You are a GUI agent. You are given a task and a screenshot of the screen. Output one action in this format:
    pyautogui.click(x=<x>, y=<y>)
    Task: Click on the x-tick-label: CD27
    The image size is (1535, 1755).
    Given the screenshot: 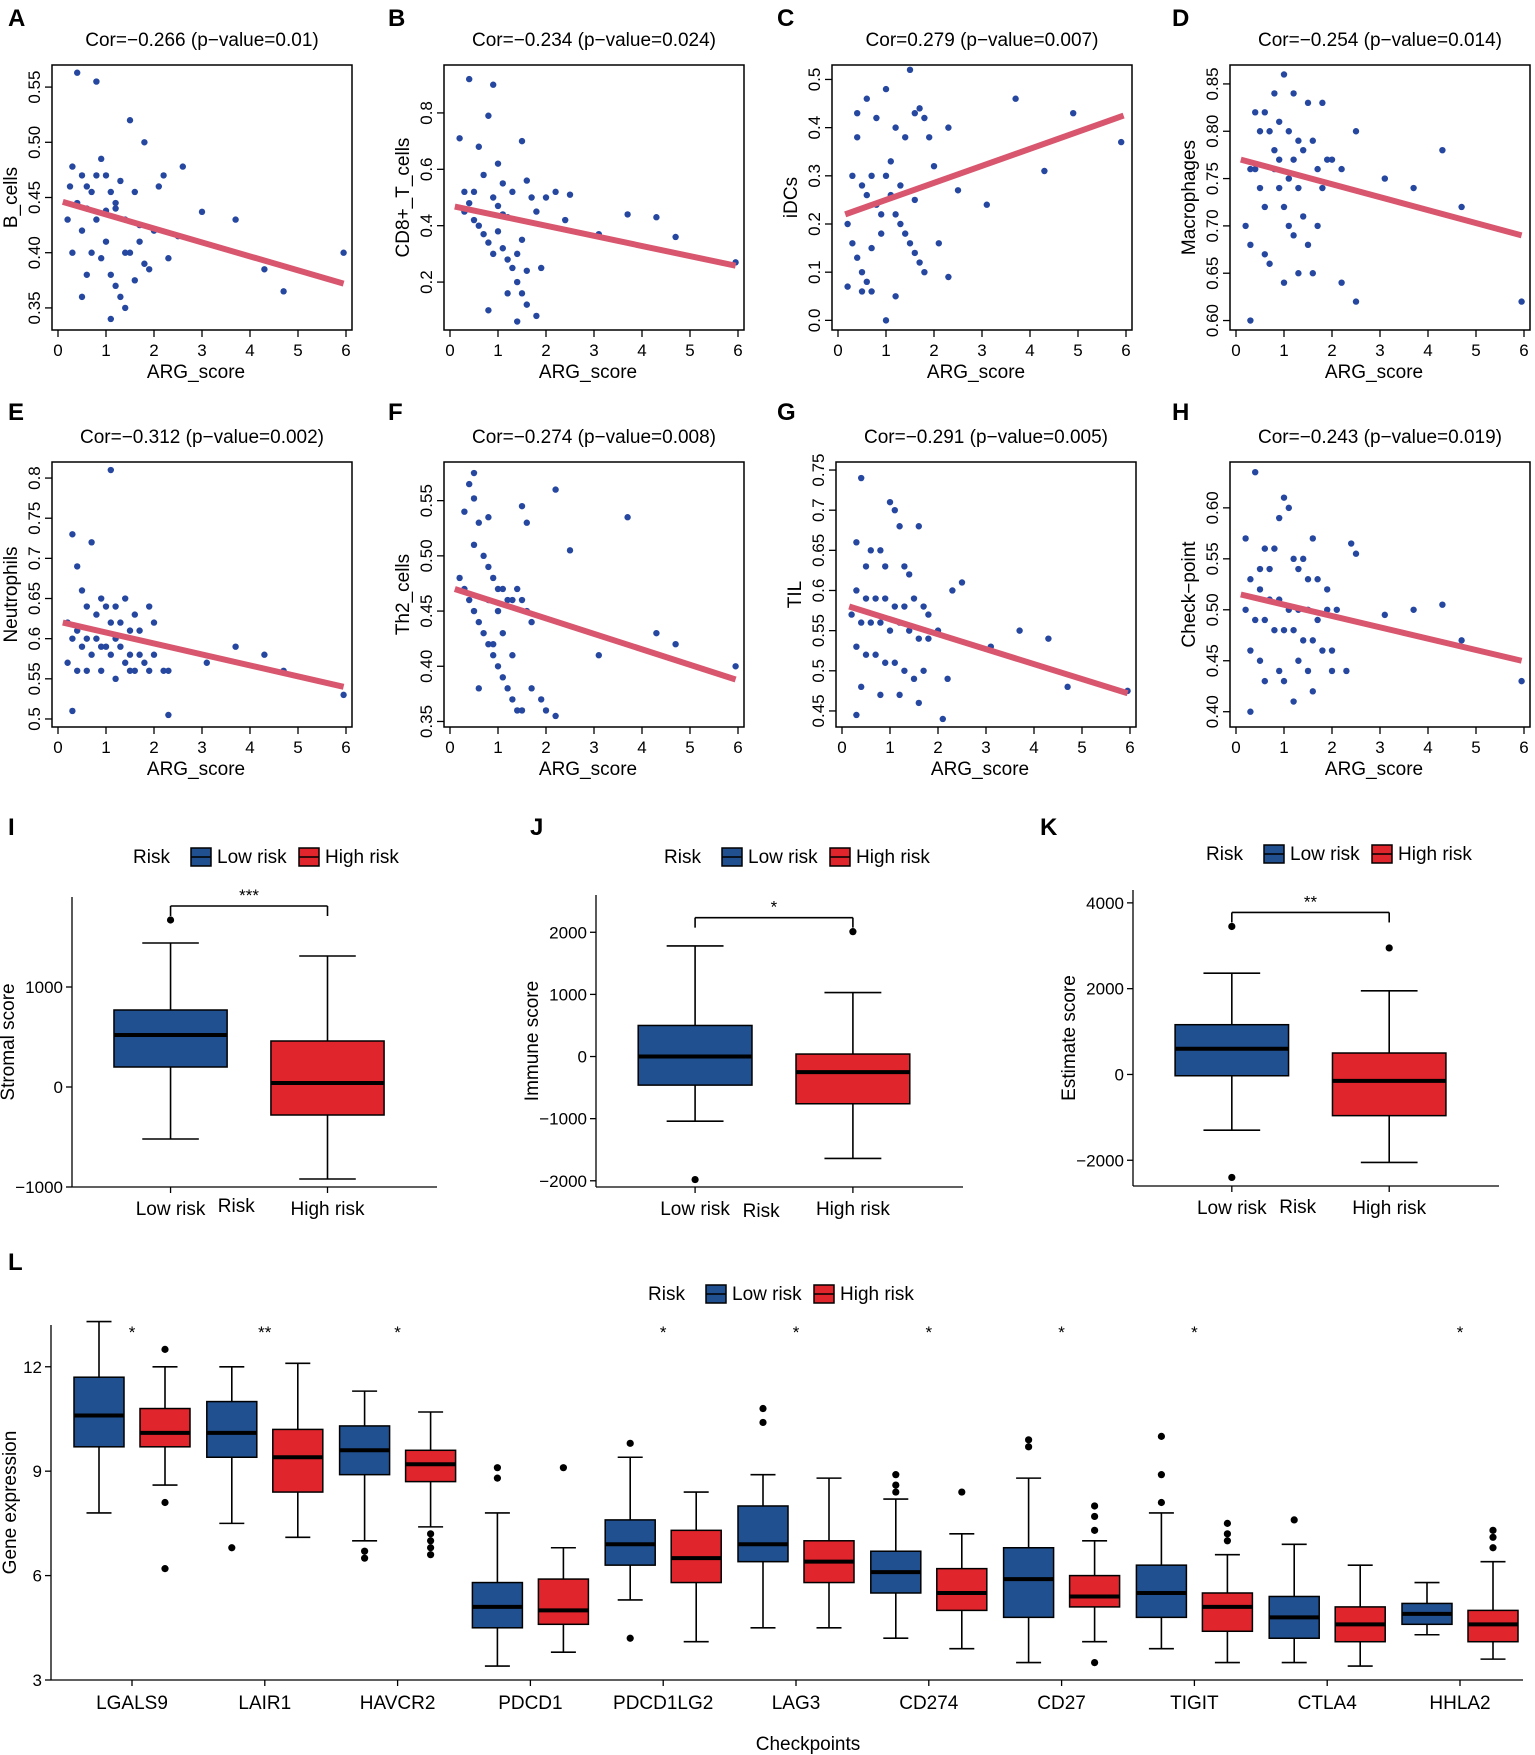 What is the action you would take?
    pyautogui.click(x=1061, y=1703)
    